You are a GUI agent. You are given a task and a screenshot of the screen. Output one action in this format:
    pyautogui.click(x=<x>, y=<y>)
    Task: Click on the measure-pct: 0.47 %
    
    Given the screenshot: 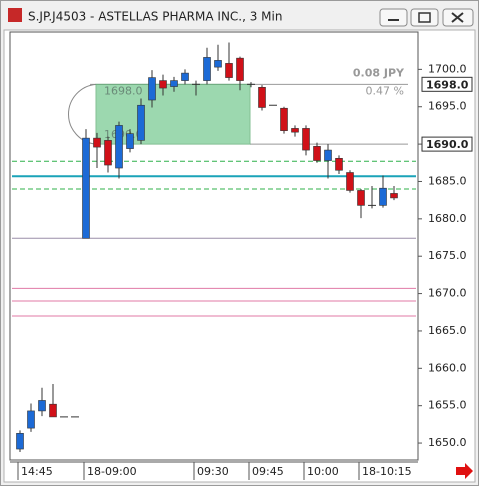 What is the action you would take?
    pyautogui.click(x=385, y=90)
    